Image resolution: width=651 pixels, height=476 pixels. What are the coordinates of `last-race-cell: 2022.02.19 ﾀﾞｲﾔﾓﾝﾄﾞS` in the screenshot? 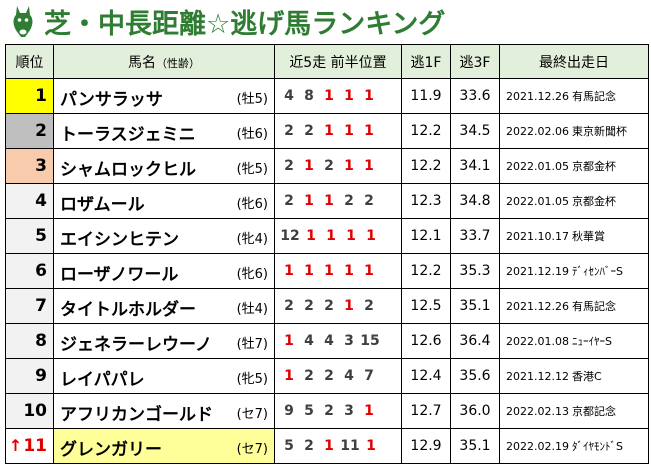 It's located at (574, 446).